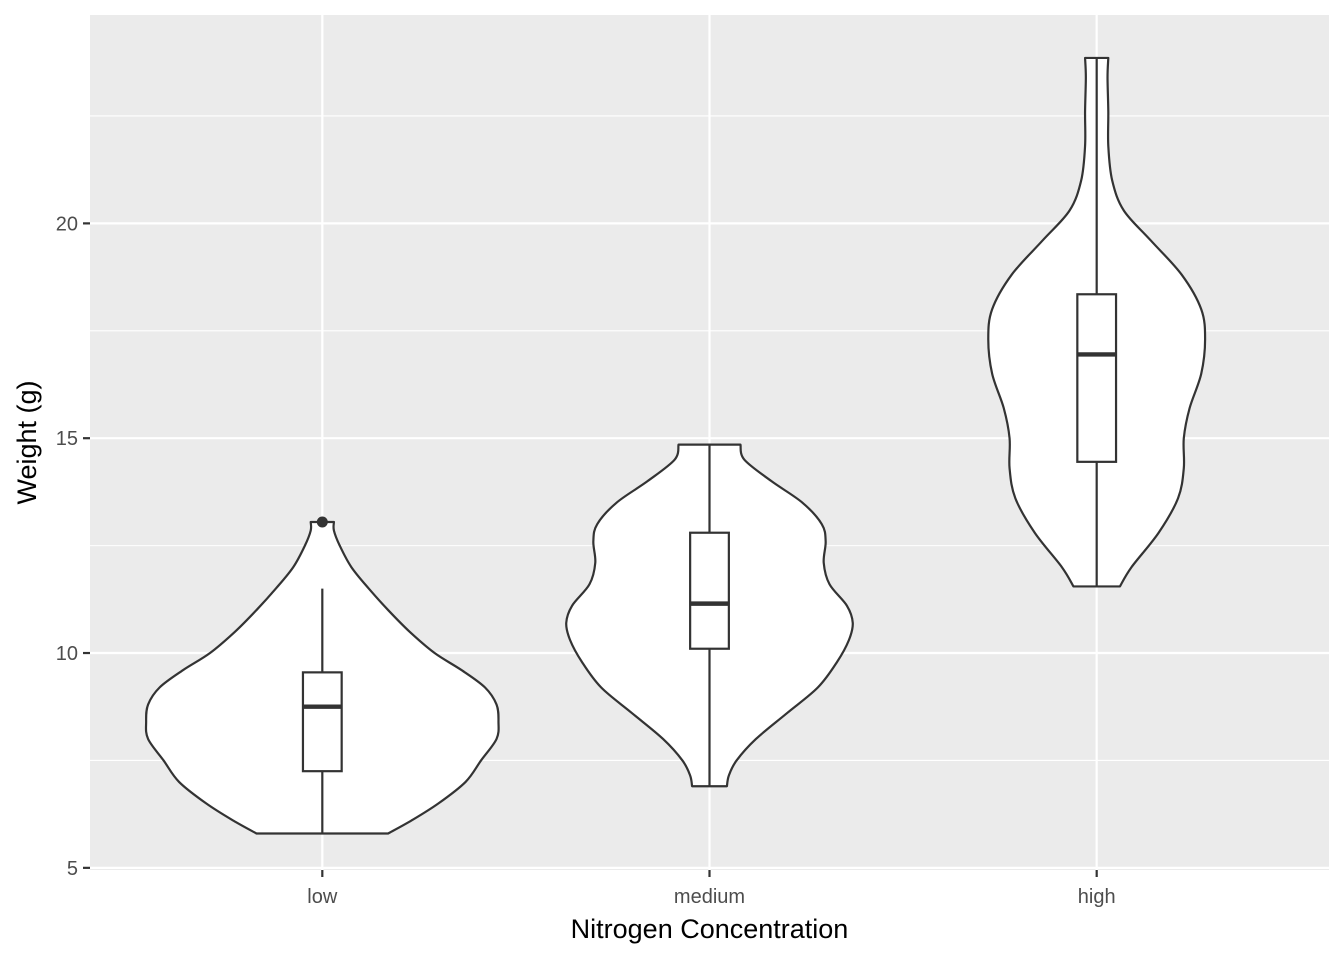  I want to click on y-tick-label: 20, so click(67, 224).